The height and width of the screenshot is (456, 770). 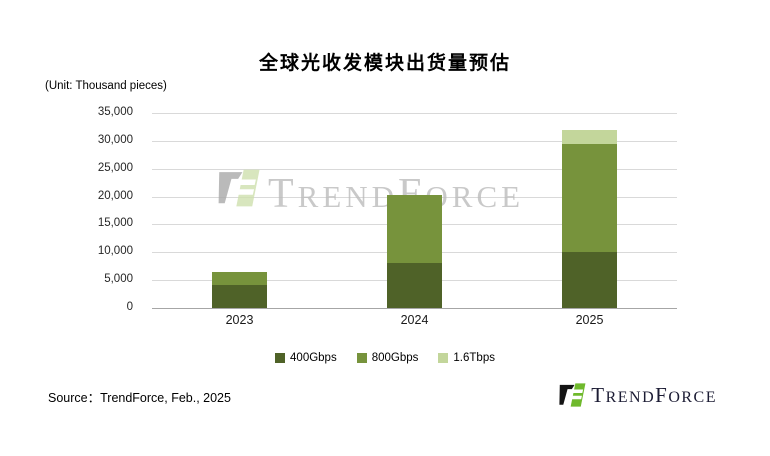 I want to click on legend-item-400Gbps: 400Gbps, so click(x=306, y=358).